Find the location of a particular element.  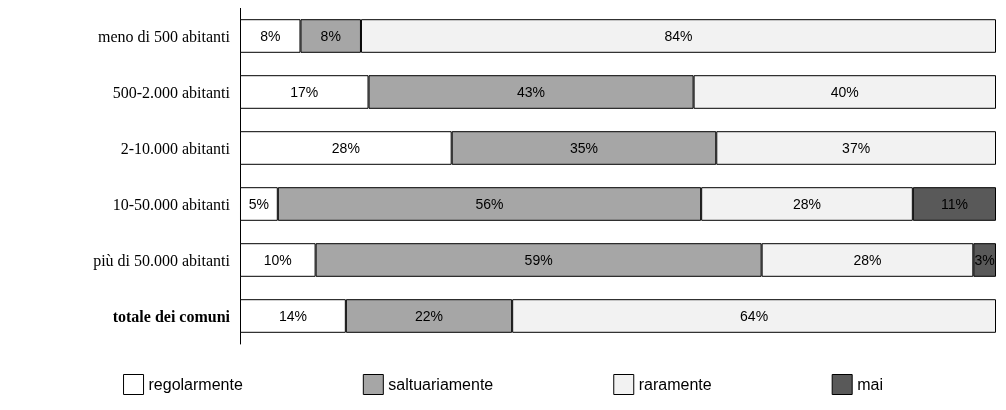

y-tick-label: meno di 500 abitanti is located at coordinates (164, 36).